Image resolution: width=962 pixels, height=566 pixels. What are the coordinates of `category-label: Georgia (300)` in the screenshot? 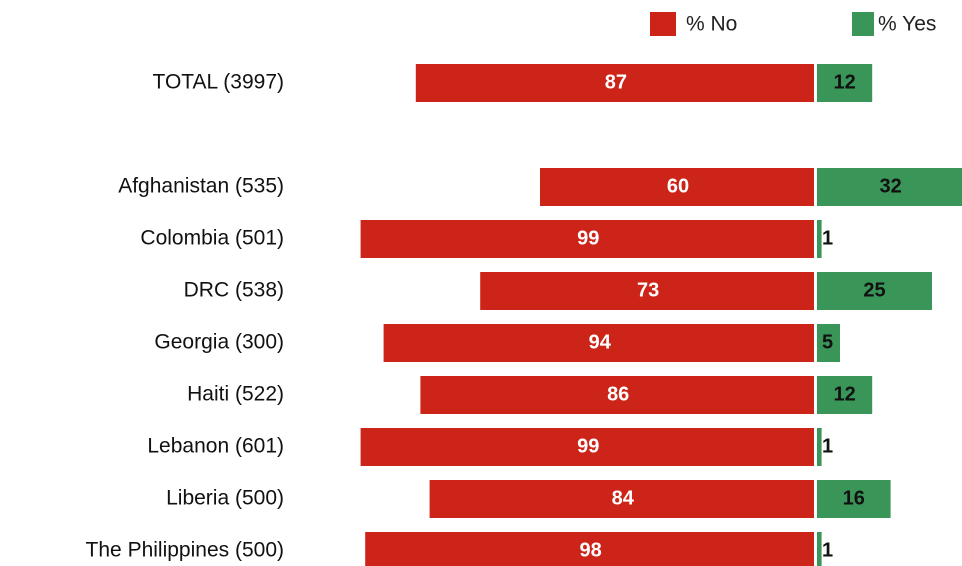 It's located at (219, 342).